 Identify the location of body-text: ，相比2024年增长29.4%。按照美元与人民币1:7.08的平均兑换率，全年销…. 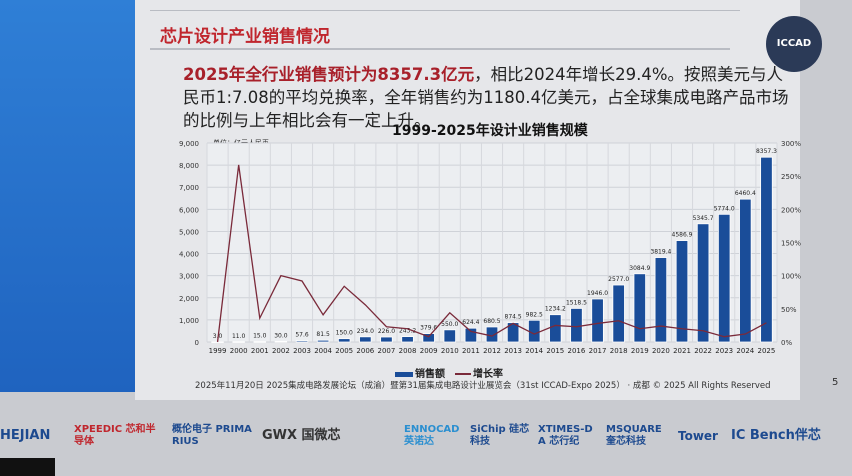
(486, 97).